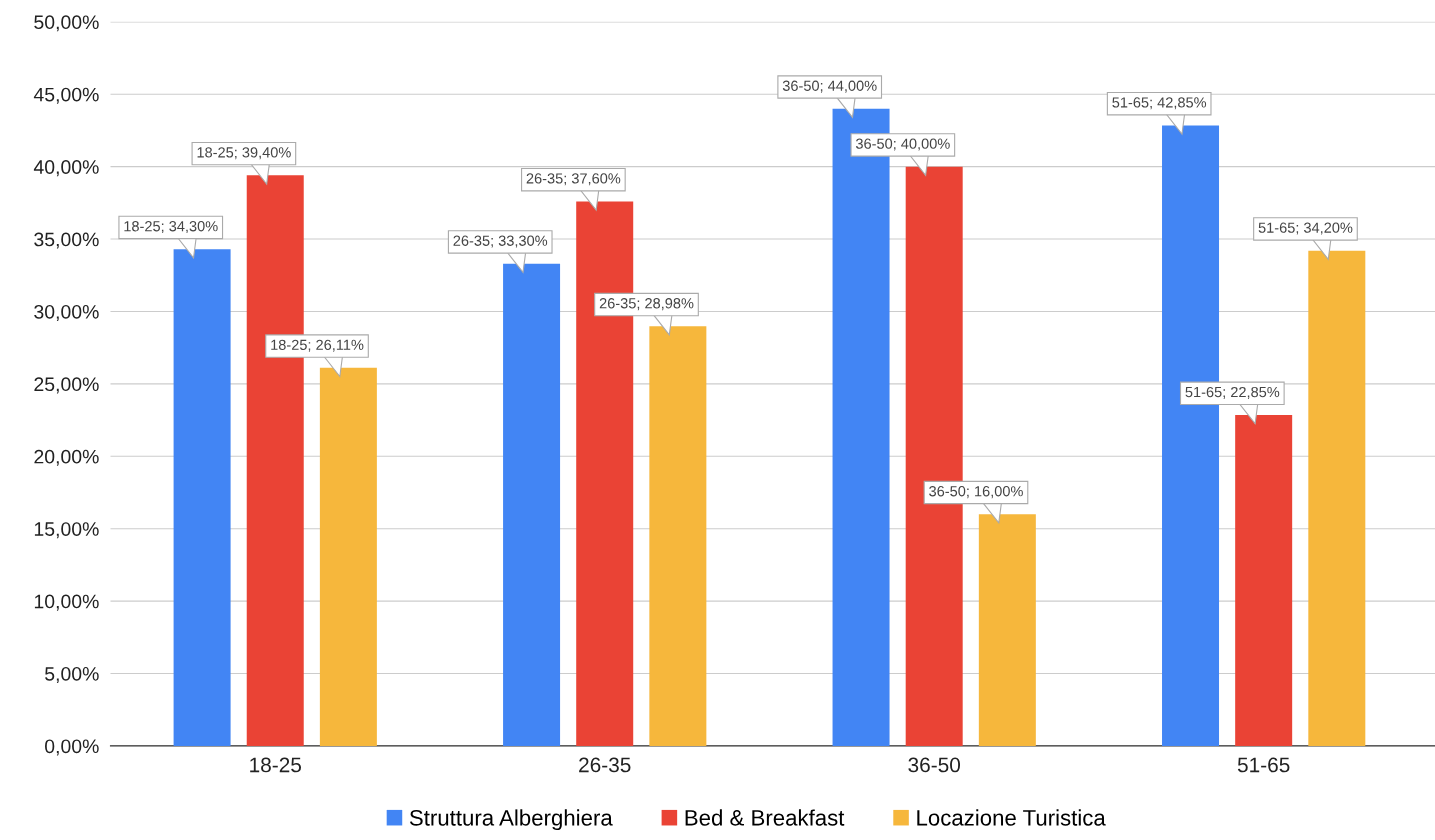 Image resolution: width=1435 pixels, height=840 pixels. I want to click on y-tick-label: 40,00%, so click(66, 168).